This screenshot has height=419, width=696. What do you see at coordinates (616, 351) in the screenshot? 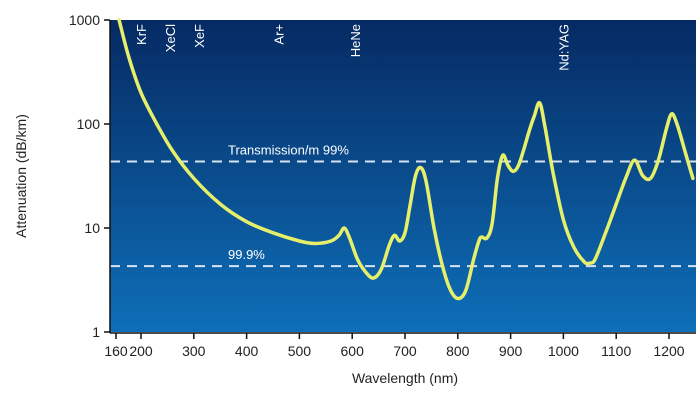
I see `x-tick-label: 1100` at bounding box center [616, 351].